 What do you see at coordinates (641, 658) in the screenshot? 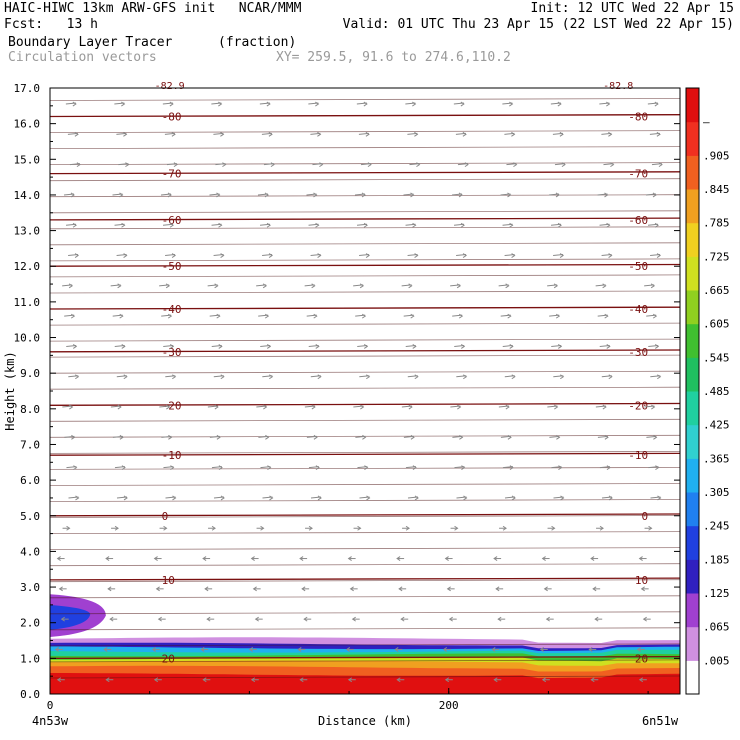
I see `contour-label: 20` at bounding box center [641, 658].